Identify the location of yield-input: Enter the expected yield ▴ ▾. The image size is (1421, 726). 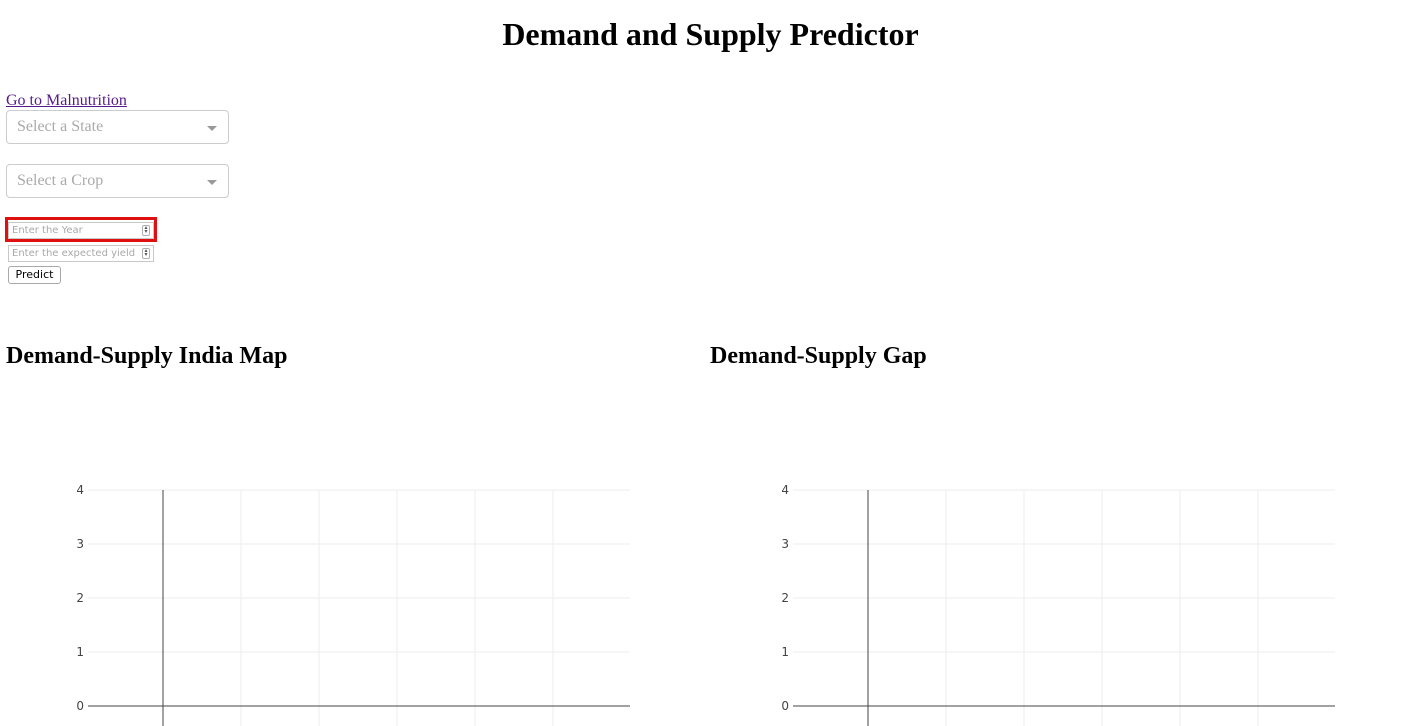
(81, 253).